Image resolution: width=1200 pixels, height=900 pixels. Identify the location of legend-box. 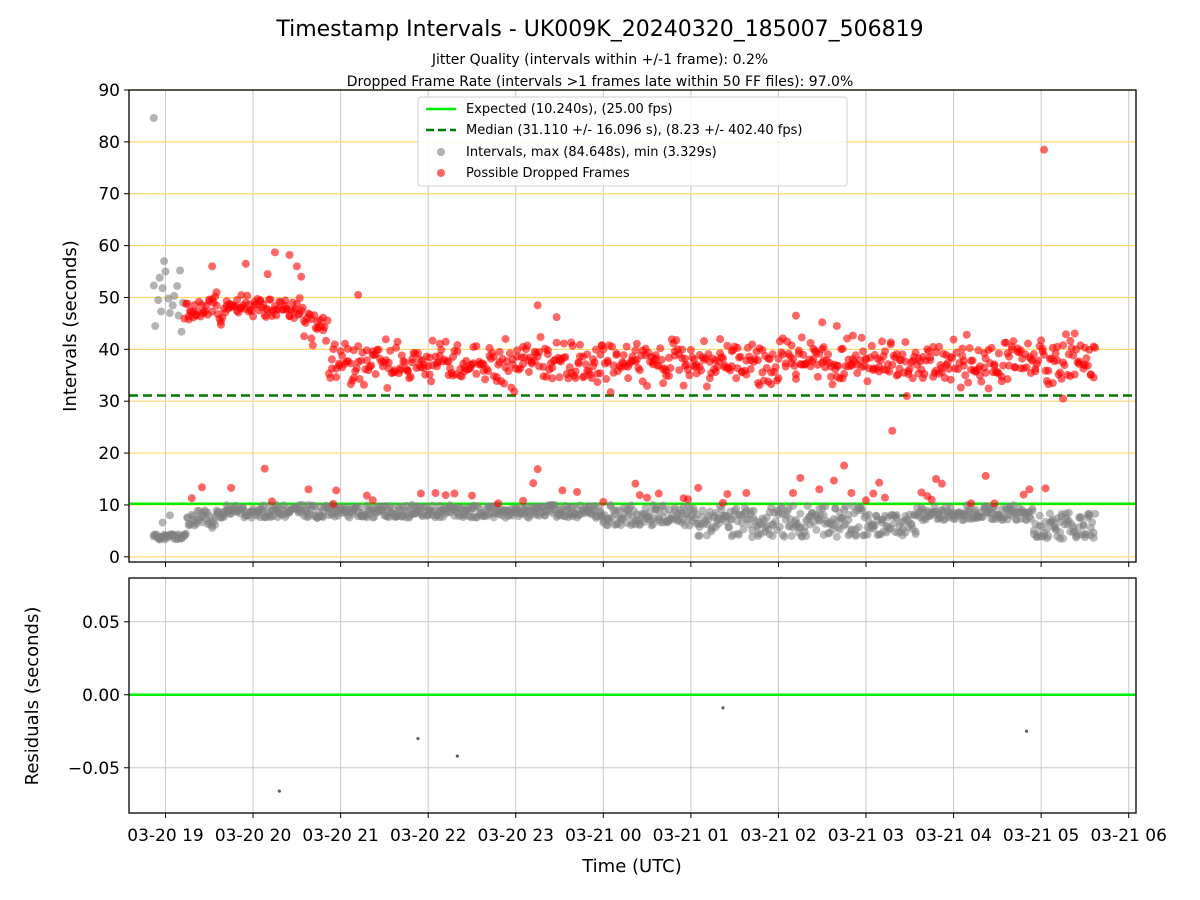
(632, 141).